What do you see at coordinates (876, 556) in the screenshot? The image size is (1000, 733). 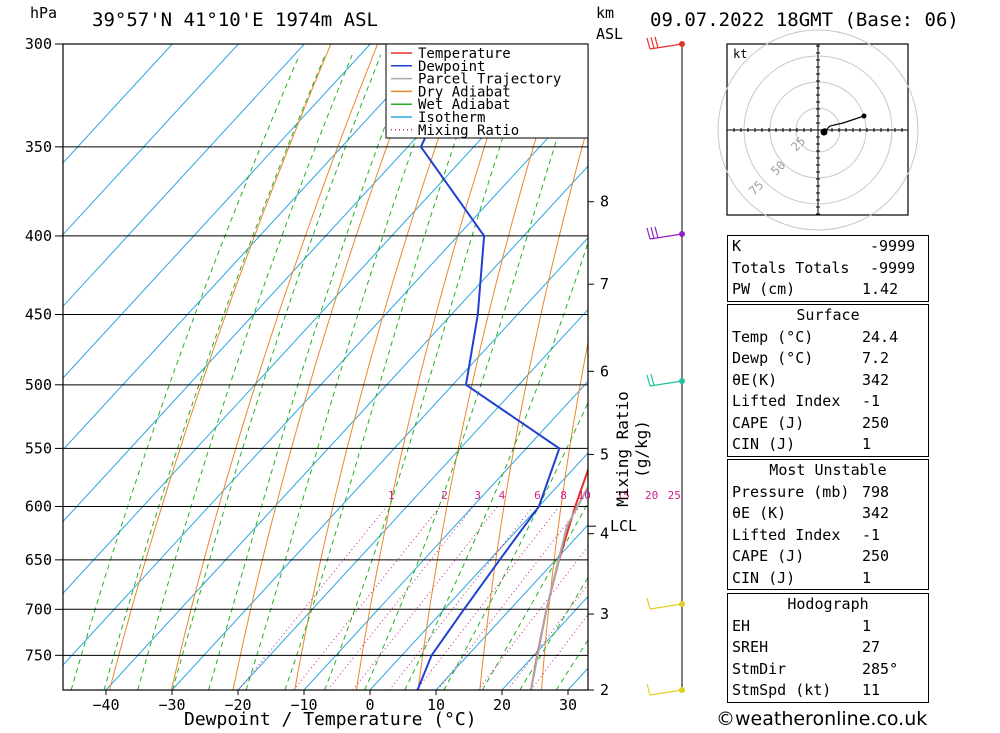 I see `most-unstable-index-value: 250` at bounding box center [876, 556].